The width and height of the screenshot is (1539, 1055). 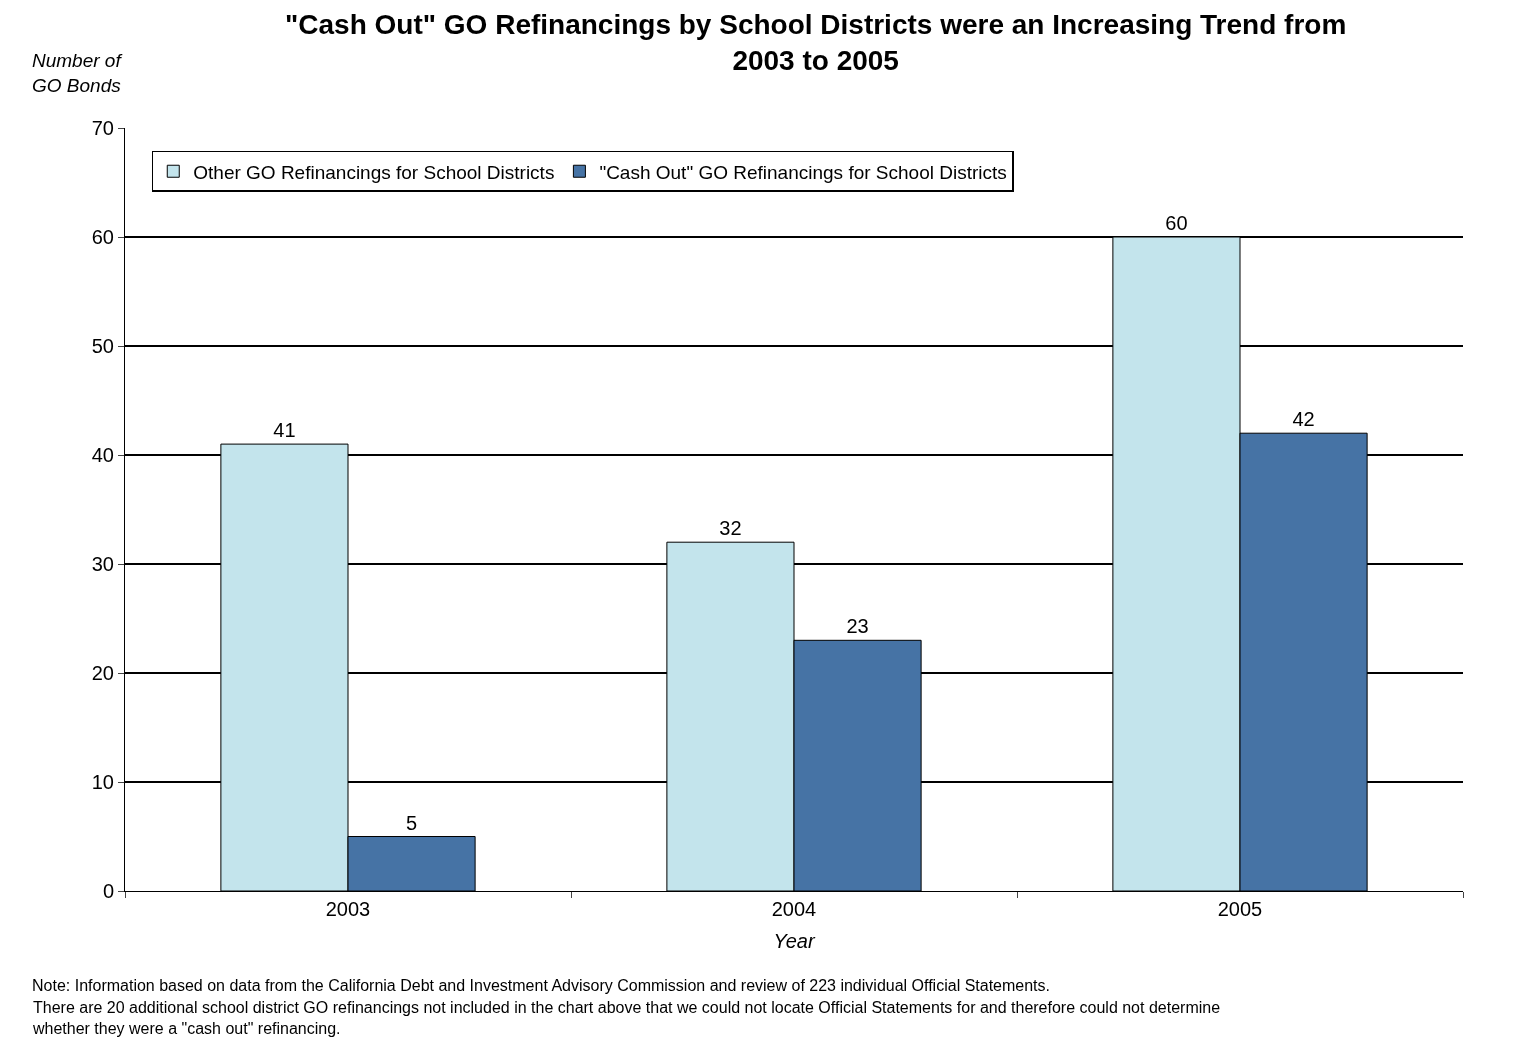 I want to click on y-tick-label: 20, so click(x=102, y=673).